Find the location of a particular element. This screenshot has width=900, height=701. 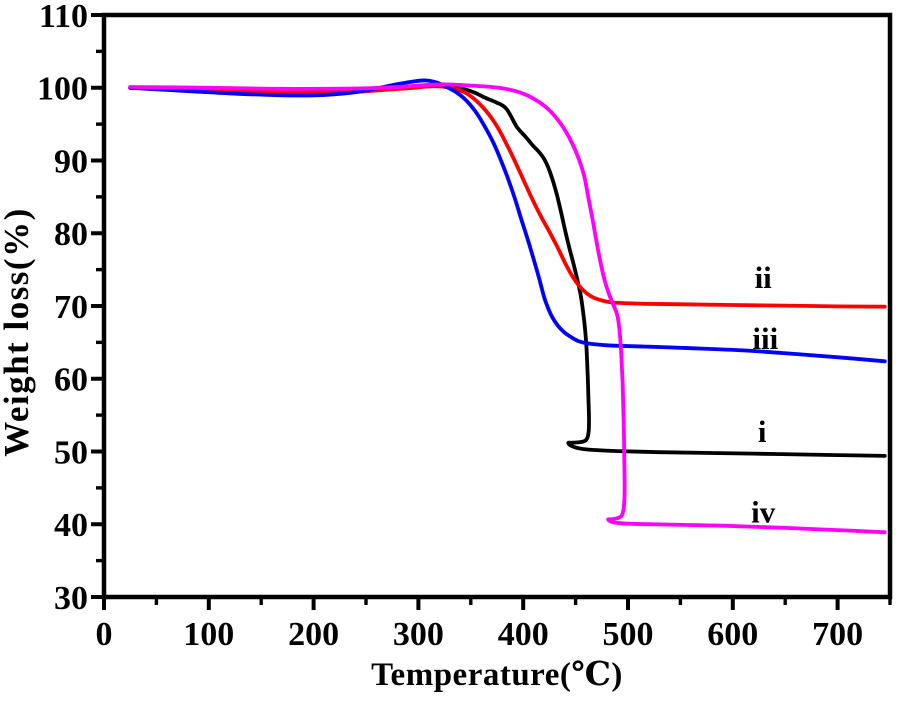

x-axis-tick-label: 600 is located at coordinates (732, 634).